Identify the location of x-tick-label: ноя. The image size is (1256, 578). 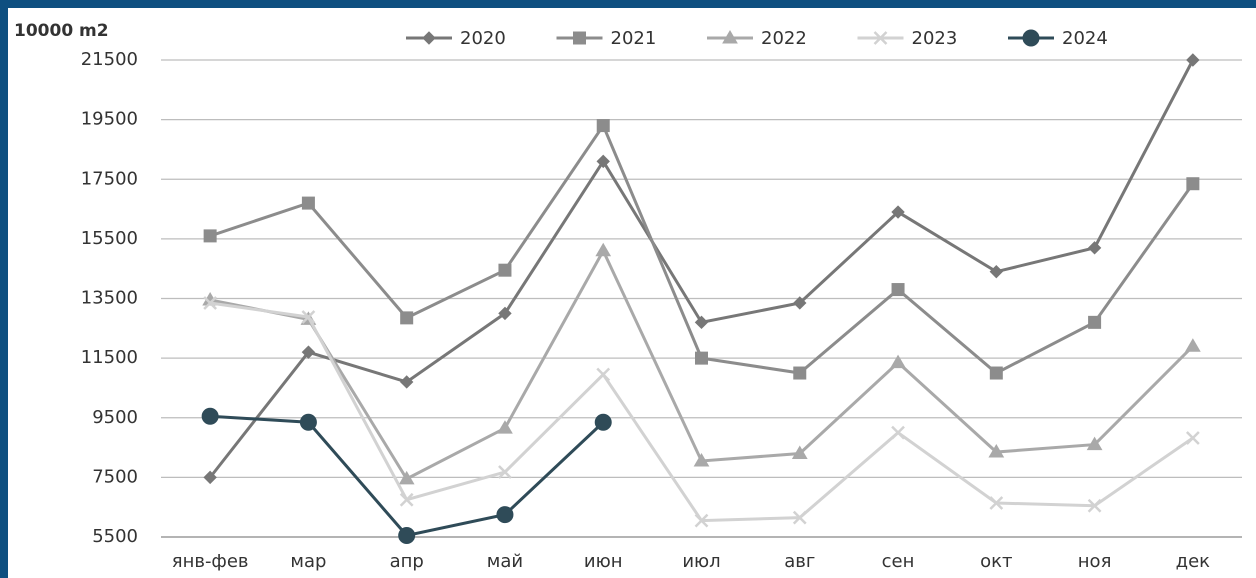
(1095, 561).